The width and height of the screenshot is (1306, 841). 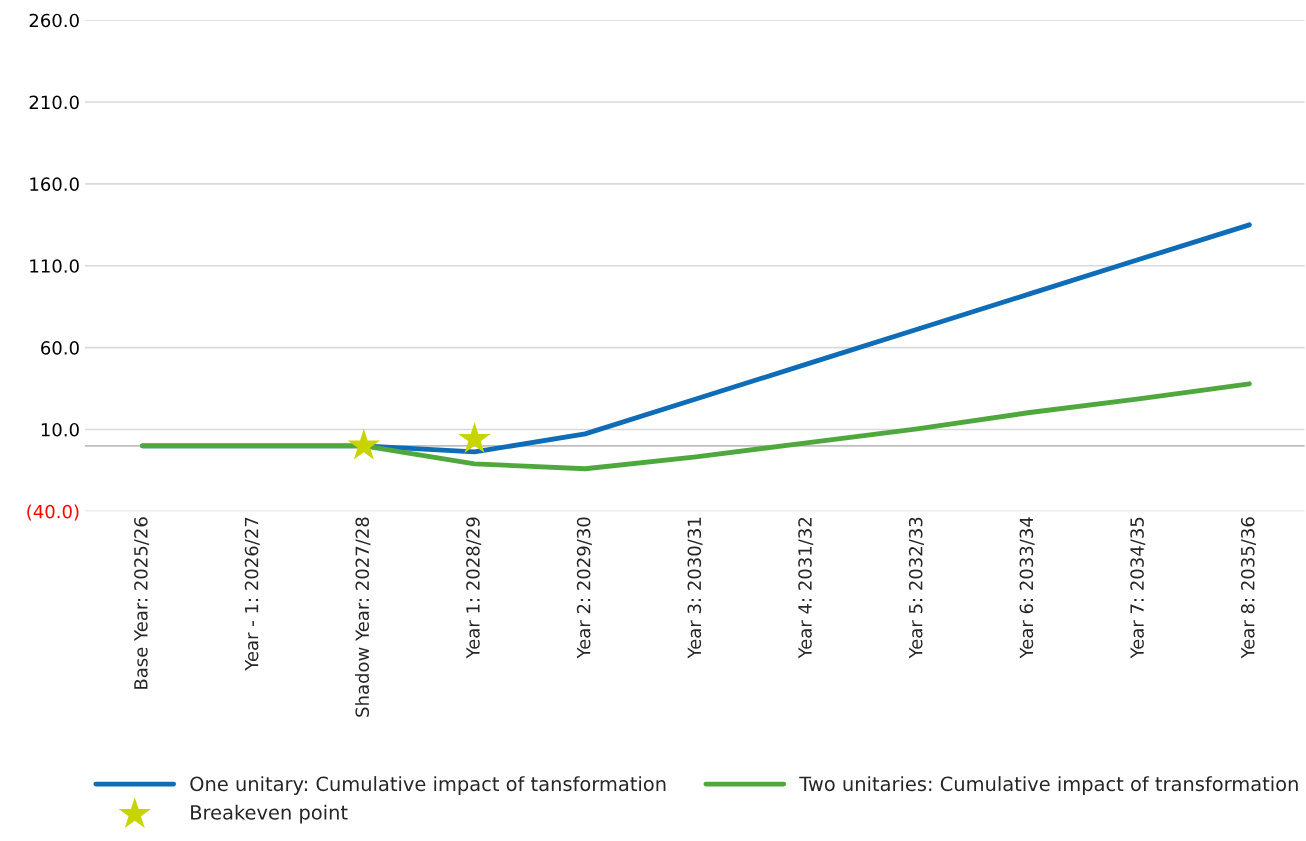 What do you see at coordinates (54, 102) in the screenshot?
I see `y-tick-label: 210.0` at bounding box center [54, 102].